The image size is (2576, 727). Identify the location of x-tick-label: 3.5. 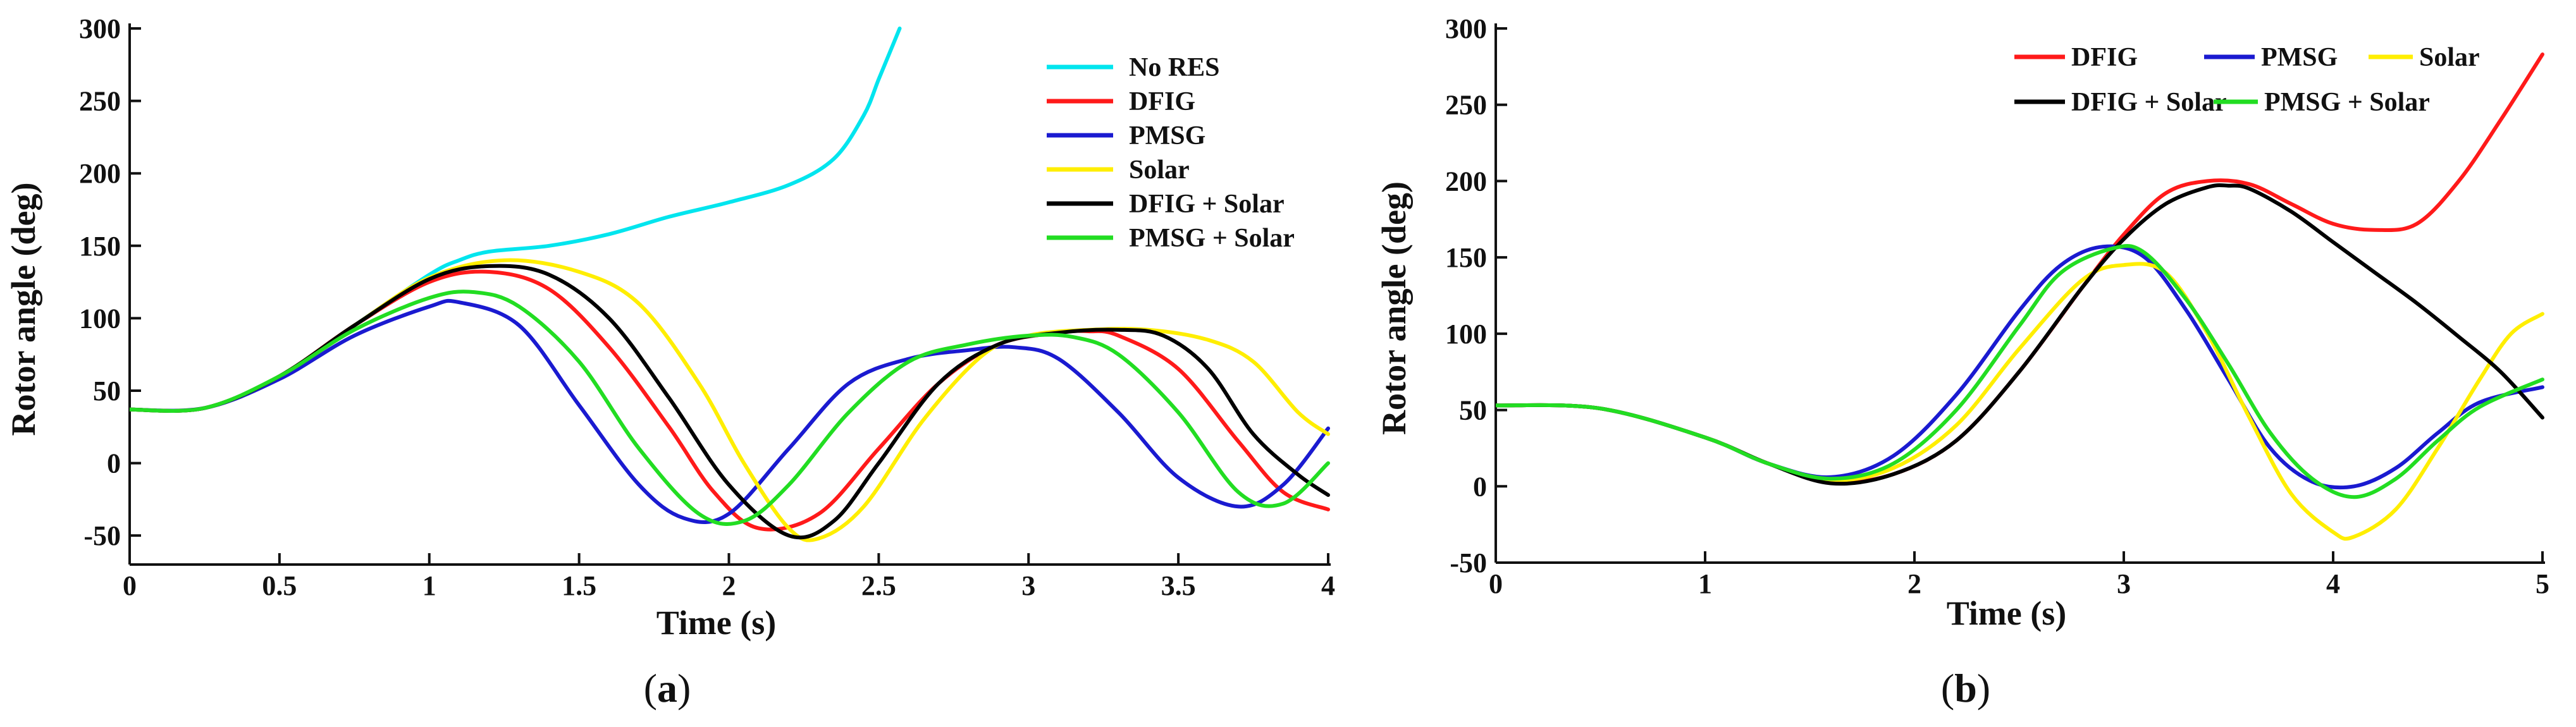
(1178, 585).